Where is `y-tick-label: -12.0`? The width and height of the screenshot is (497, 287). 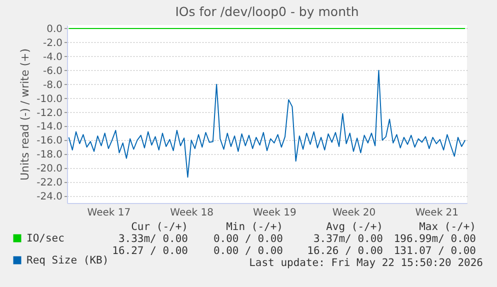
y-tick-label: -12.0 is located at coordinates (49, 113).